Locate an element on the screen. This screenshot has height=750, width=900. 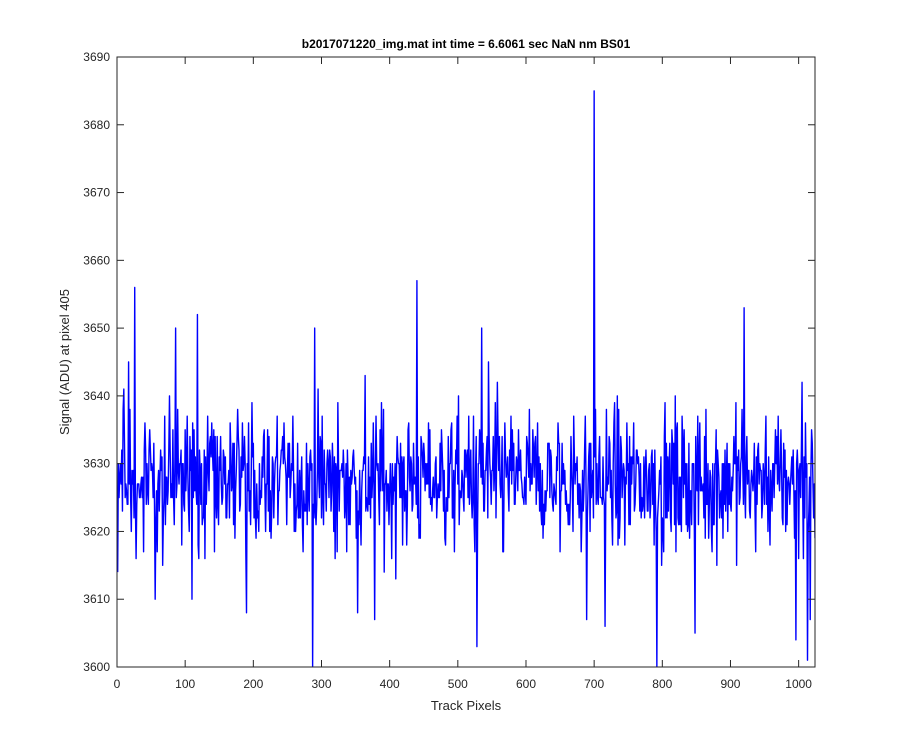
y-tick-label: 3600 is located at coordinates (96, 667).